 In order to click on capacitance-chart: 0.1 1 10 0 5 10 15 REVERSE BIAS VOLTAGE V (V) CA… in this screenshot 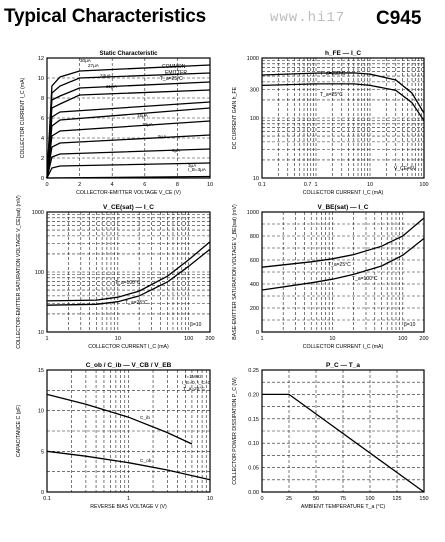, I will do `click(114, 436)`.